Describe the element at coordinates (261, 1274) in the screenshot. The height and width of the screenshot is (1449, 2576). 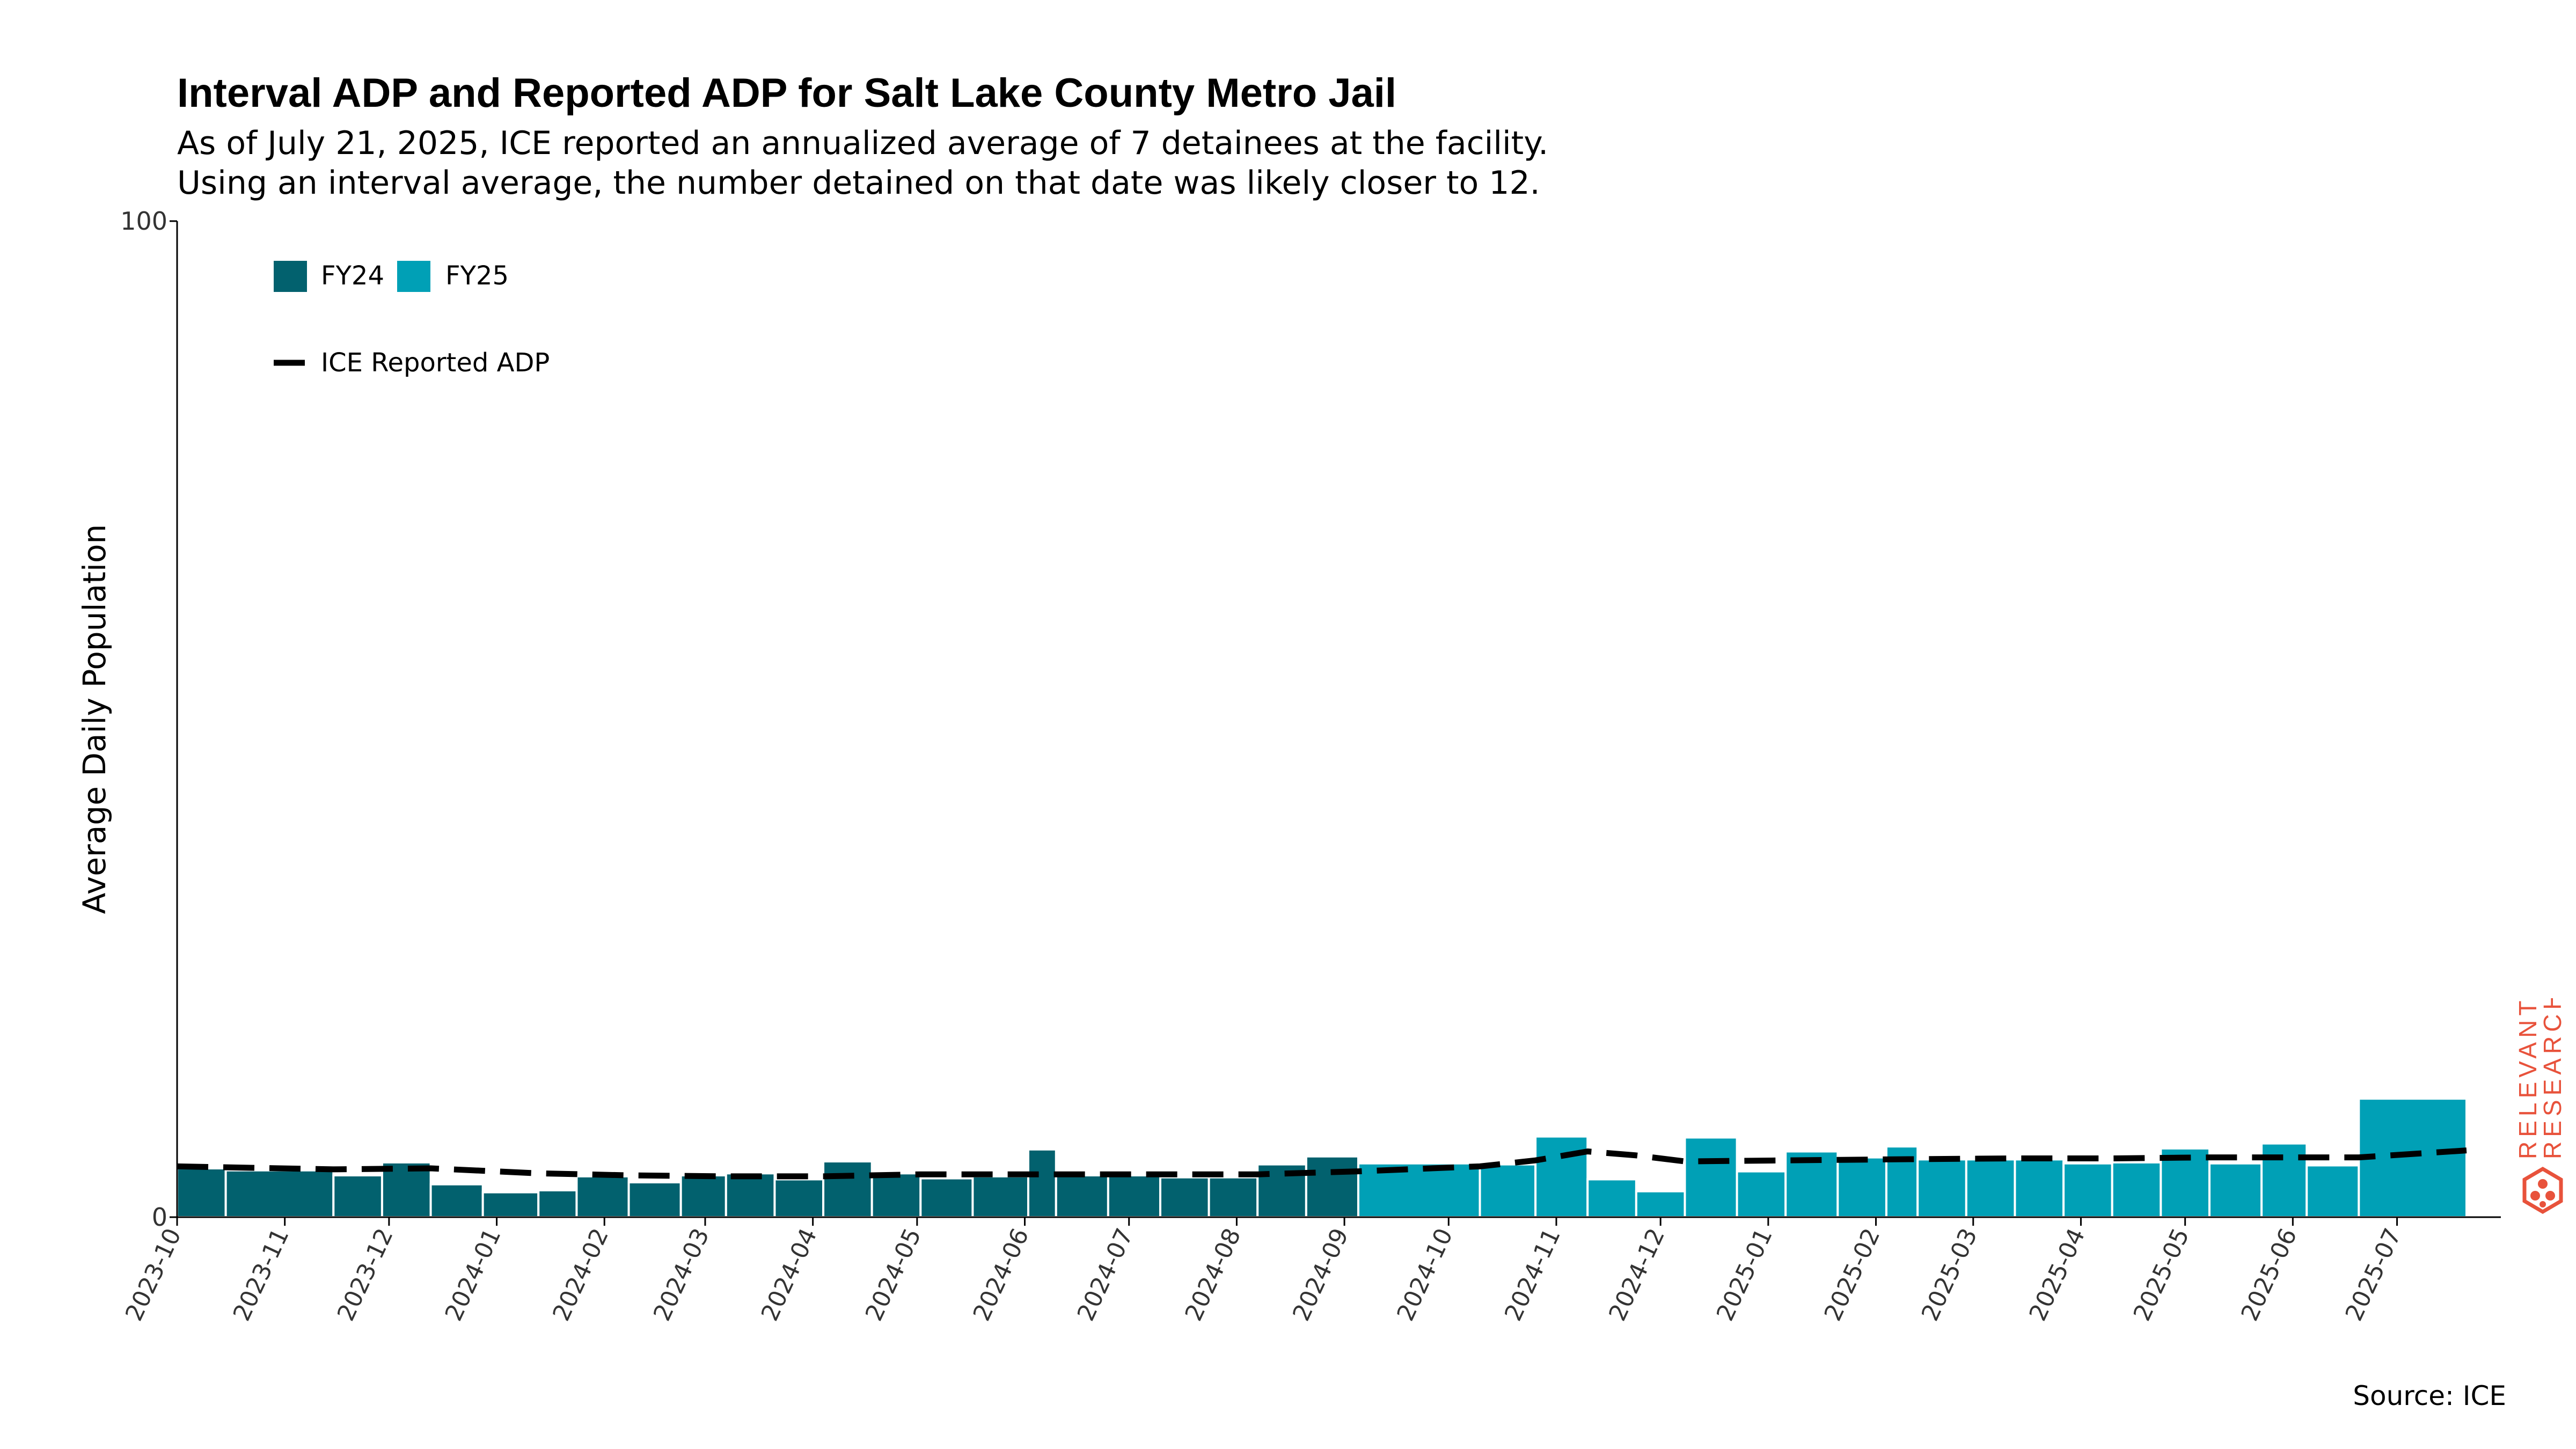
I see `x-tick-label-1: 2023-11` at that location.